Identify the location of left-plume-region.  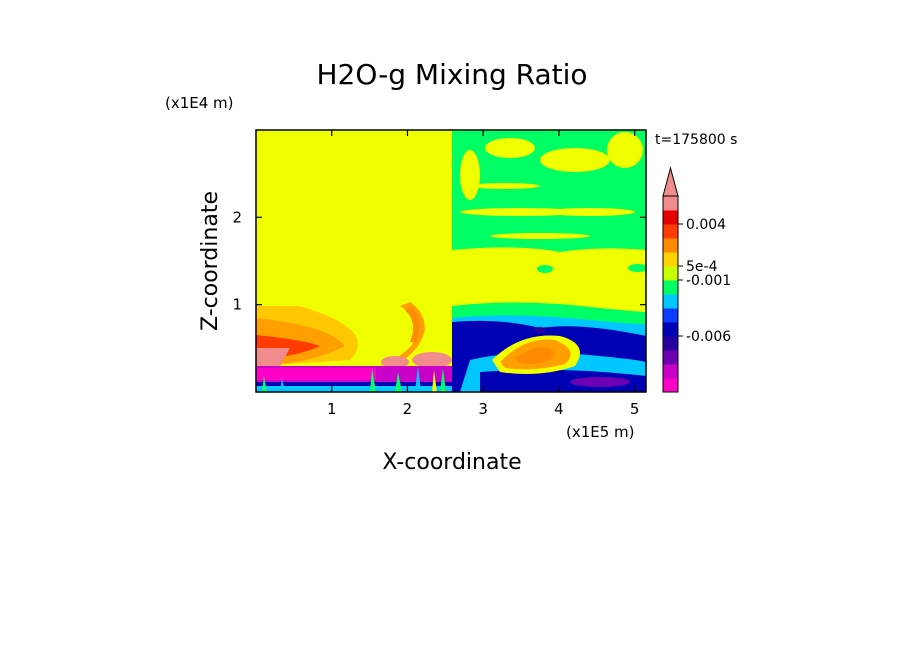
(354, 335).